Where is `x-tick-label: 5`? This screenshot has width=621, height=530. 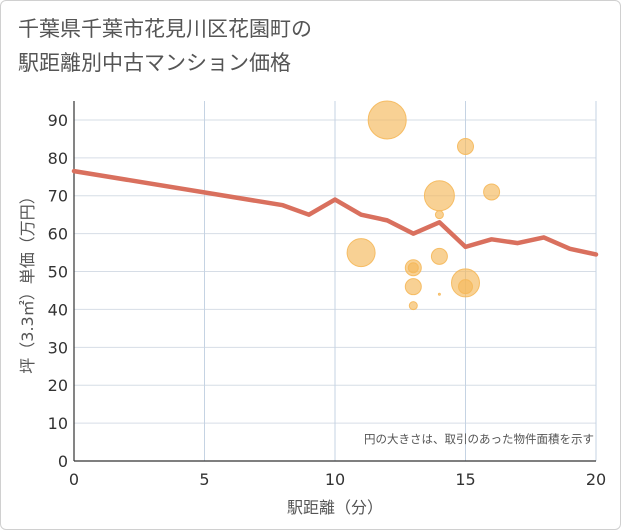
x-tick-label: 5 is located at coordinates (204, 479).